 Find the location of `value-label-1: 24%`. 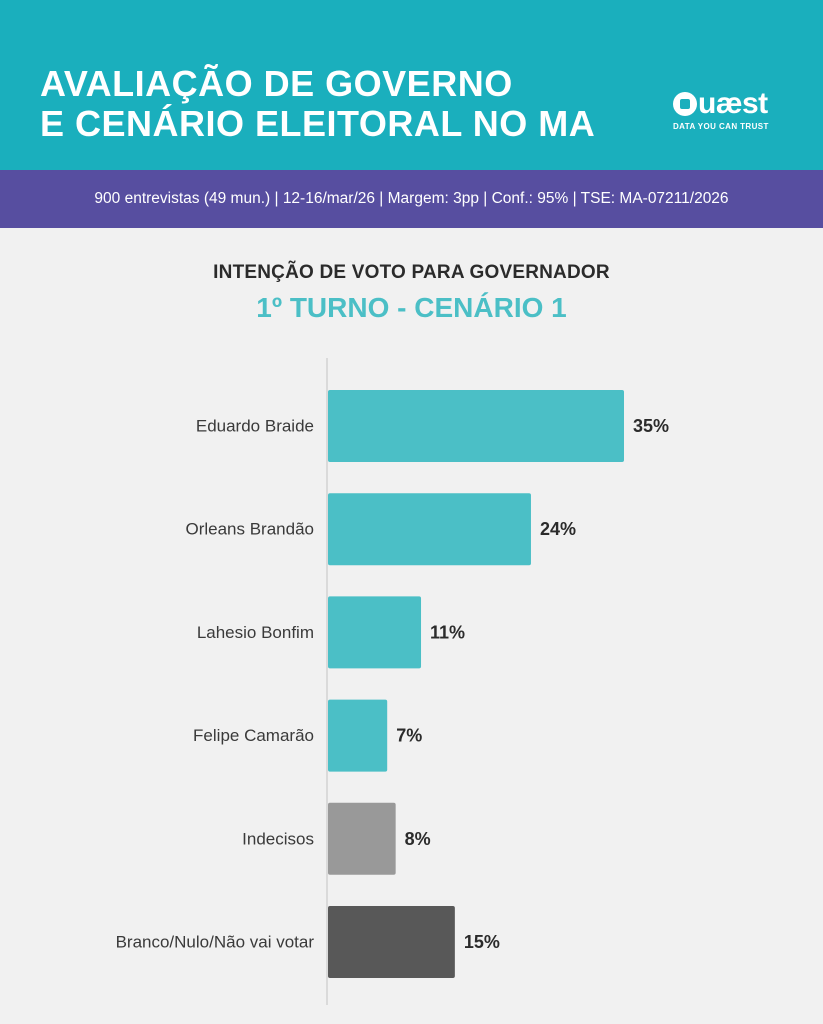

value-label-1: 24% is located at coordinates (558, 529).